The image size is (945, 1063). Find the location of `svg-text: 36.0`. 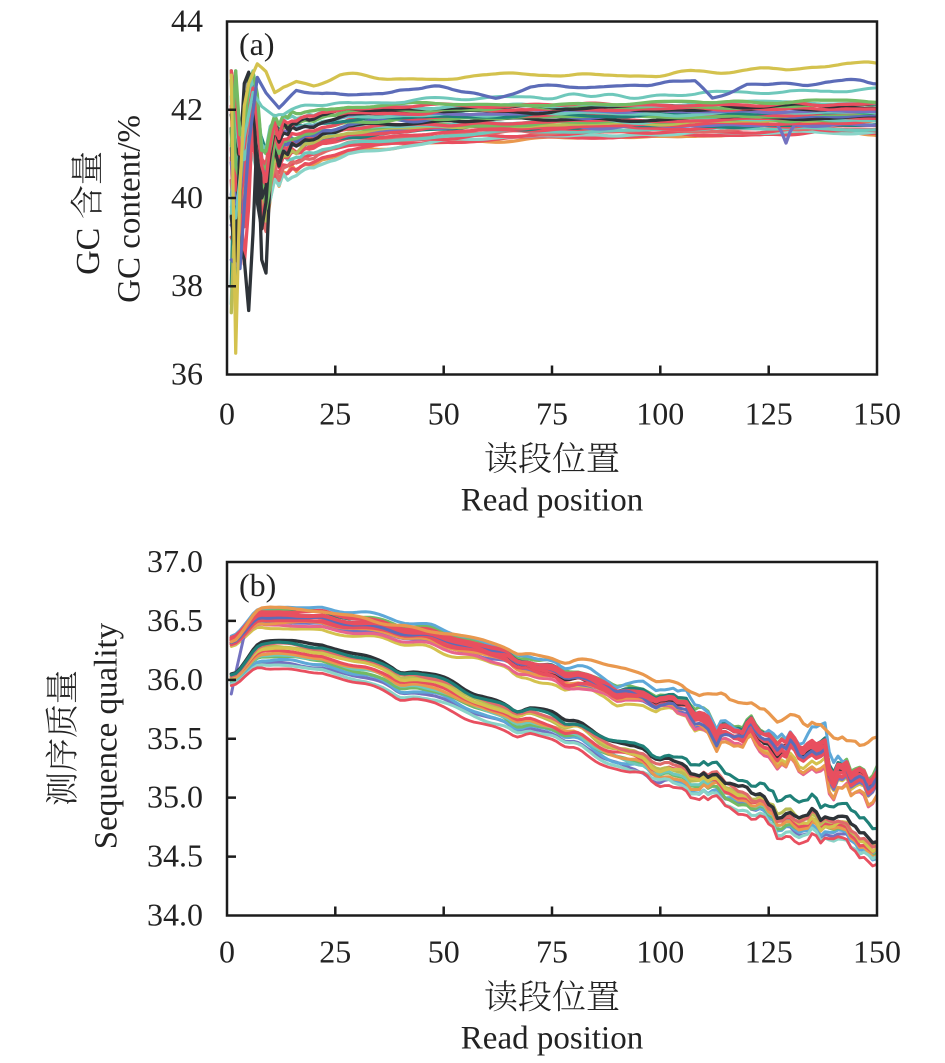

svg-text: 36.0 is located at coordinates (175, 679).